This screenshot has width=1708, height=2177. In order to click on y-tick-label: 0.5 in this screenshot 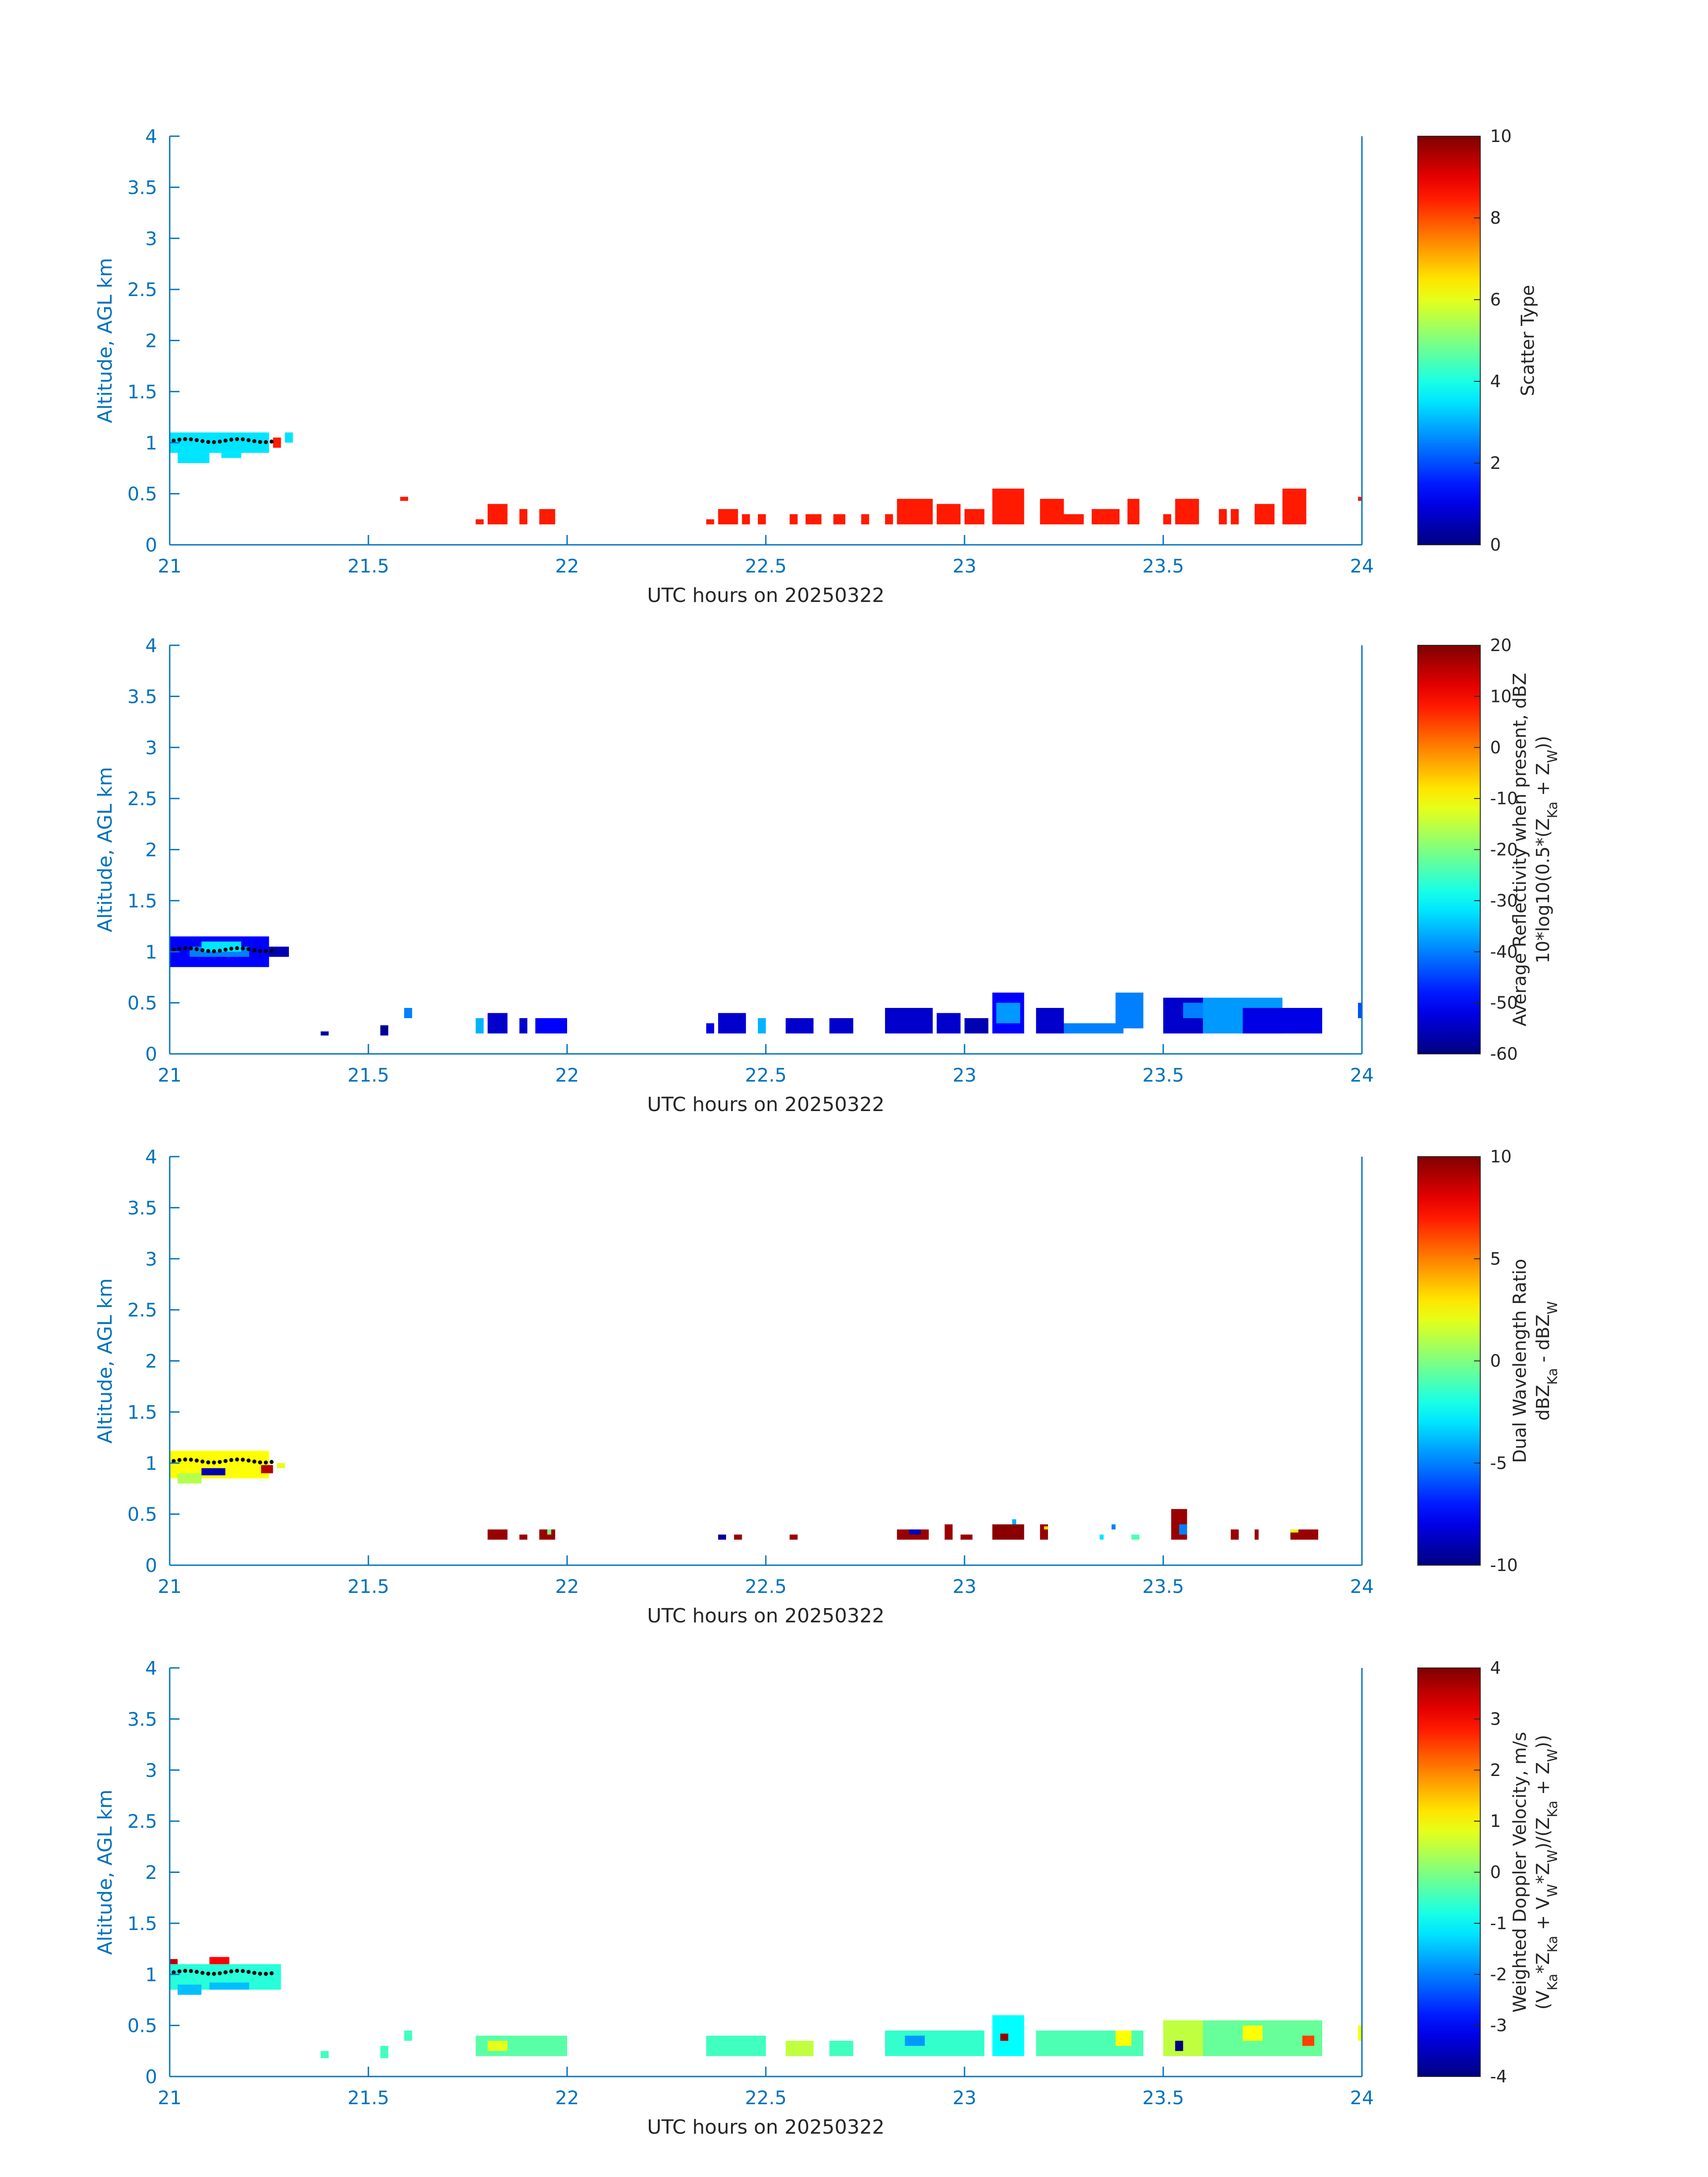, I will do `click(142, 2026)`.